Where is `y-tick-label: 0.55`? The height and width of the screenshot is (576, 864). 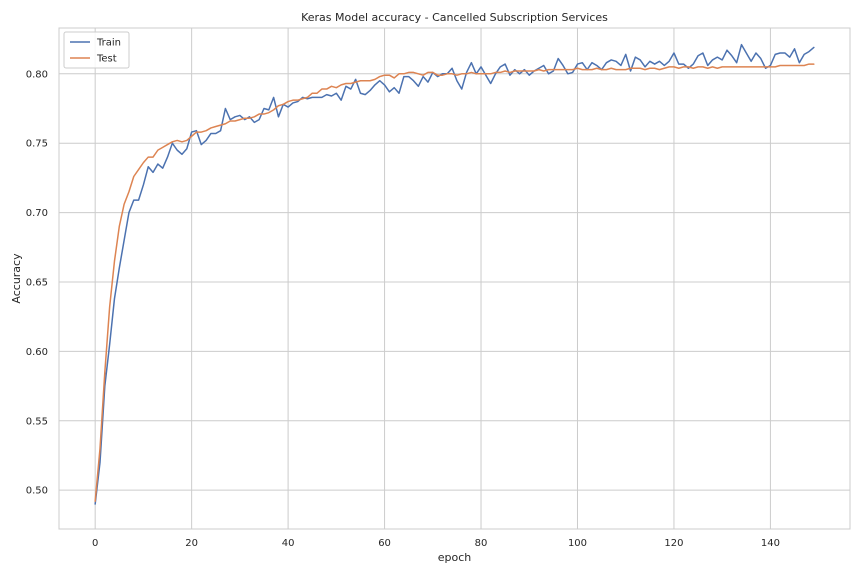 y-tick-label: 0.55 is located at coordinates (37, 421).